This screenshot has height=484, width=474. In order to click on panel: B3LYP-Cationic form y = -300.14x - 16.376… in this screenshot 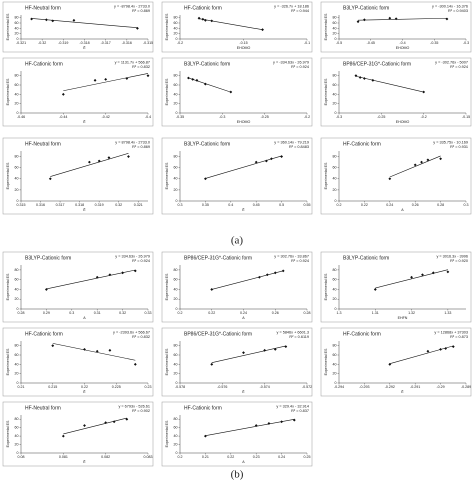, I will do `click(396, 27)`.